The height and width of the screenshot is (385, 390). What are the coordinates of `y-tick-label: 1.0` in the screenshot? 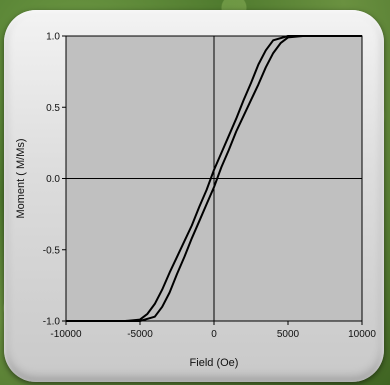 It's located at (53, 37).